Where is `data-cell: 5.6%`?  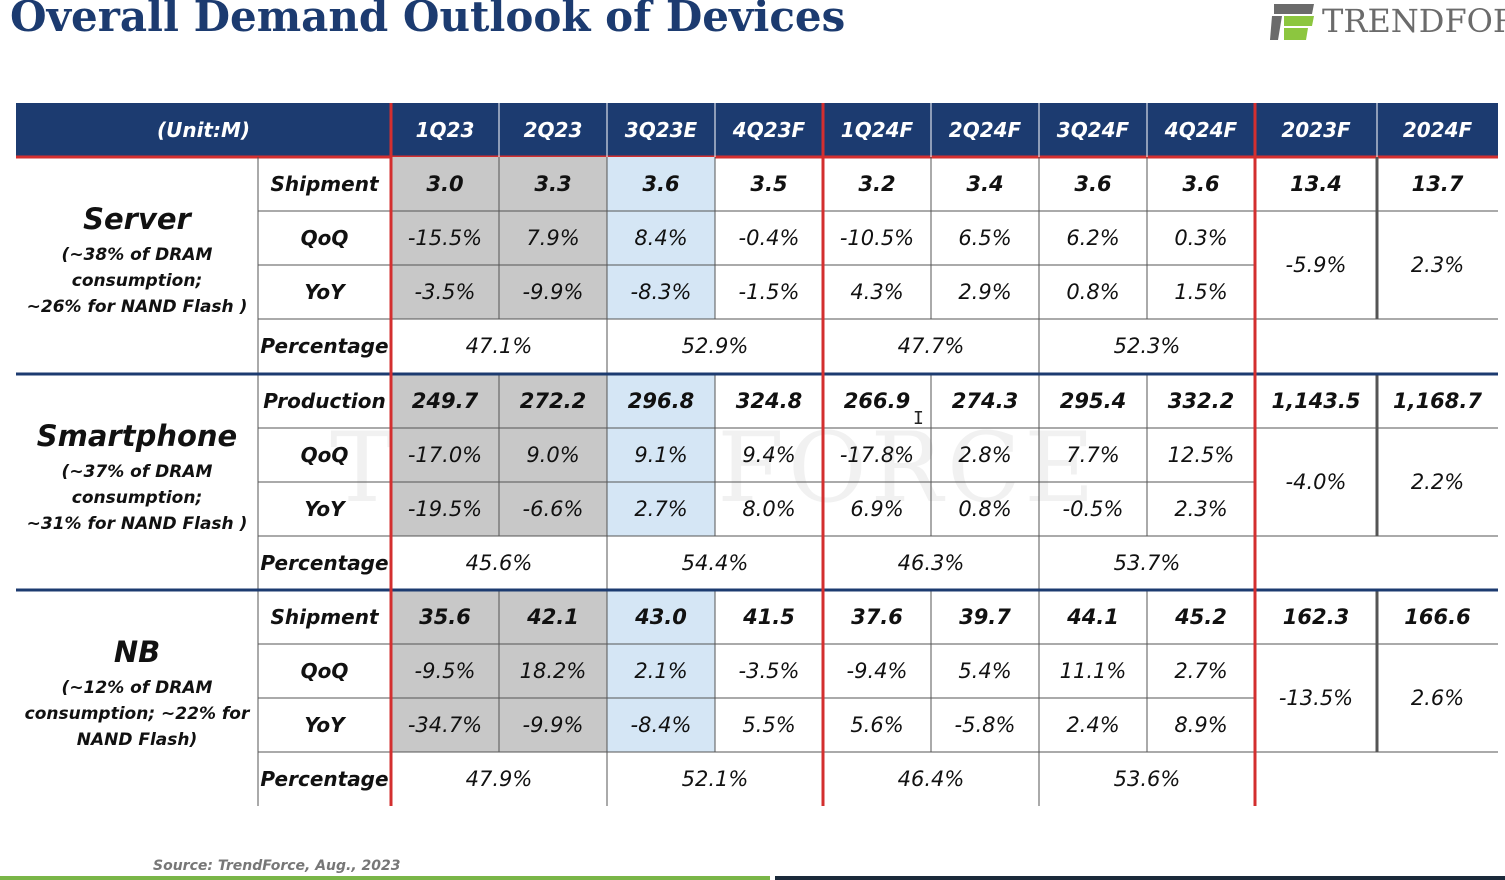
data-cell: 5.6% is located at coordinates (877, 725).